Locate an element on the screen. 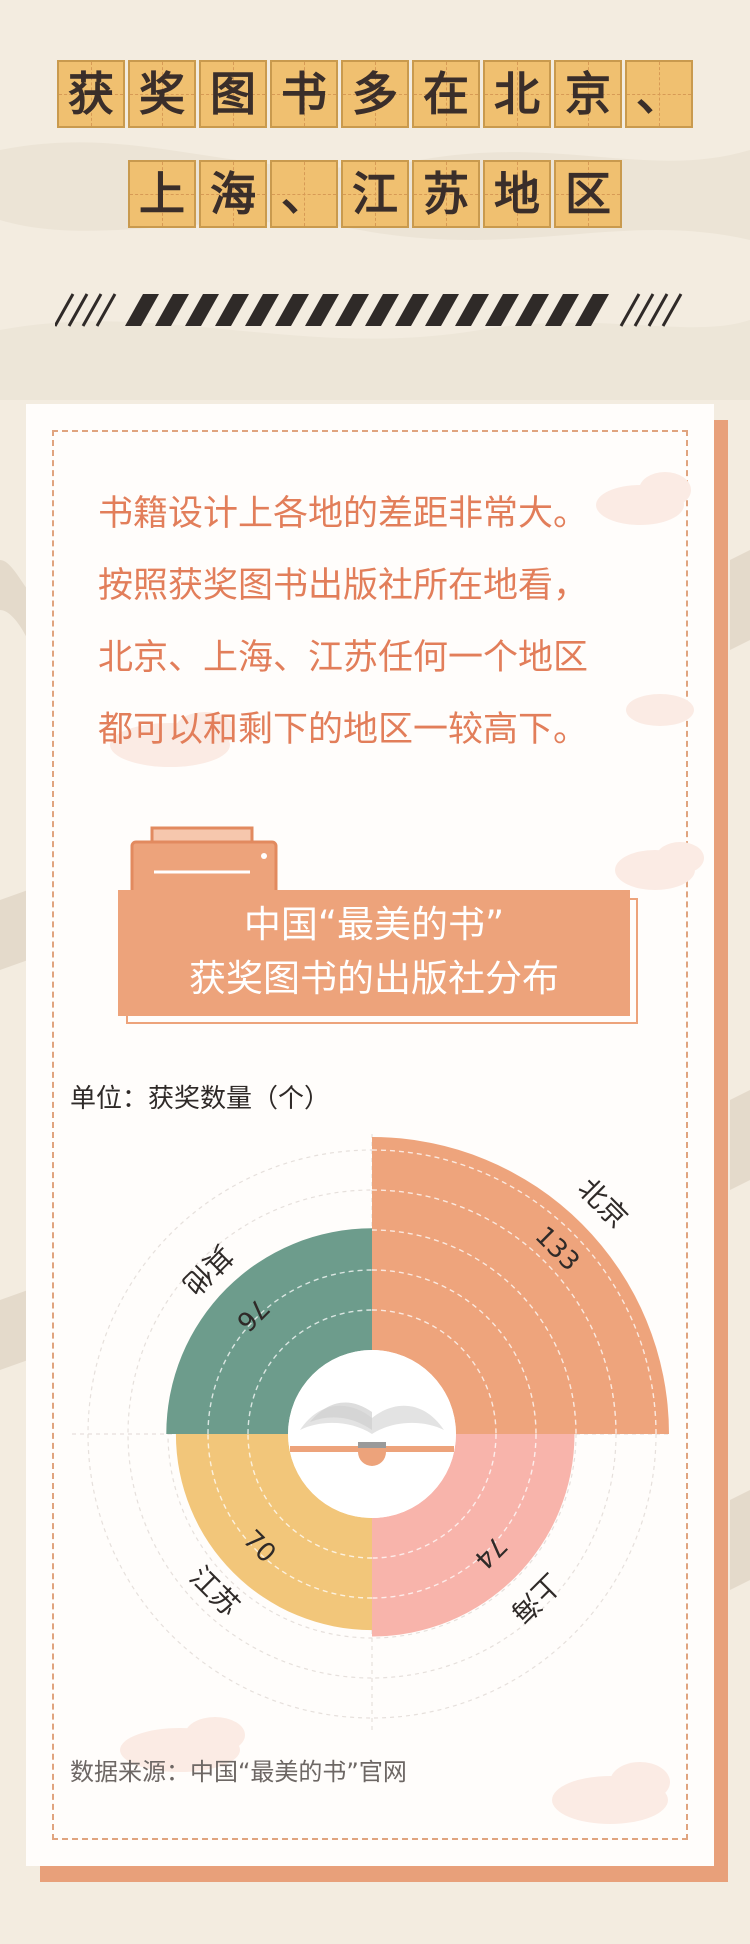 The image size is (750, 1944). book-icon is located at coordinates (372, 1434).